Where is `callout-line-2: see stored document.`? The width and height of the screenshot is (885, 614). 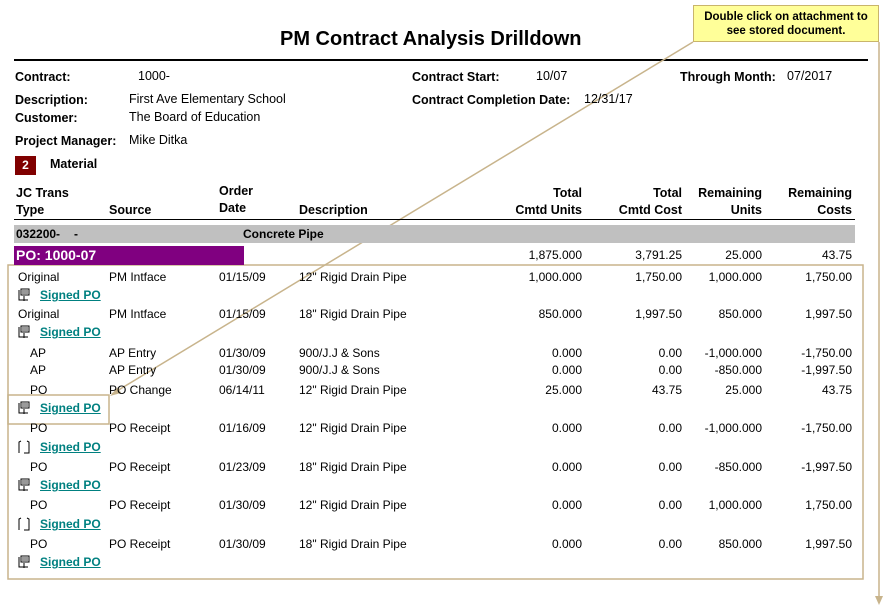 callout-line-2: see stored document. is located at coordinates (786, 31).